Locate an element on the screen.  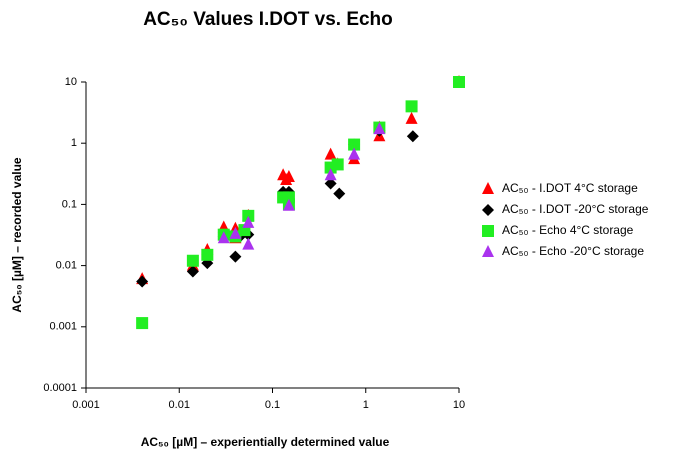
y-tick-label: 10 is located at coordinates (71, 82).